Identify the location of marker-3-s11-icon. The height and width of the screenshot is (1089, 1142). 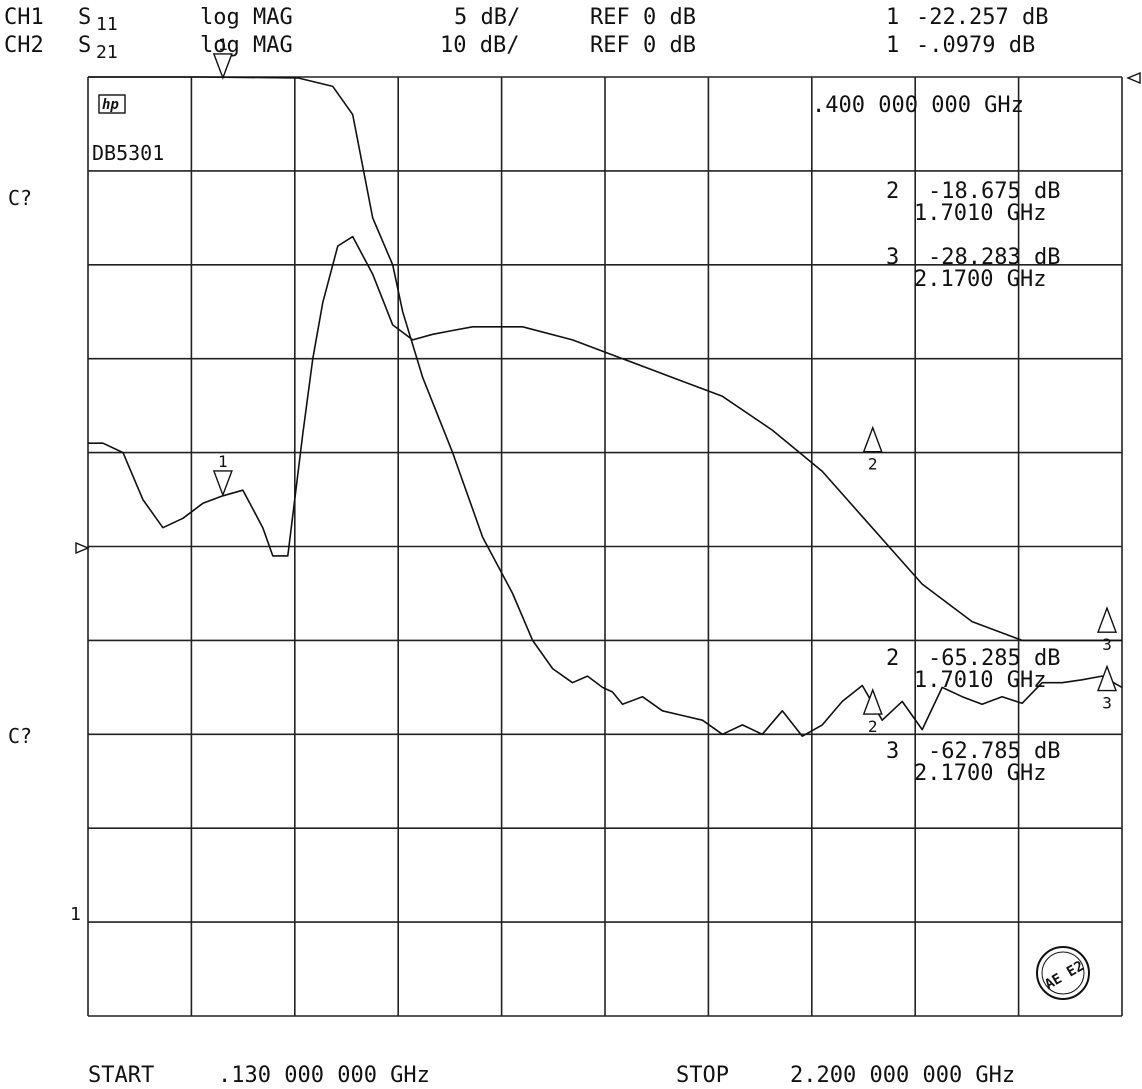
(1107, 619).